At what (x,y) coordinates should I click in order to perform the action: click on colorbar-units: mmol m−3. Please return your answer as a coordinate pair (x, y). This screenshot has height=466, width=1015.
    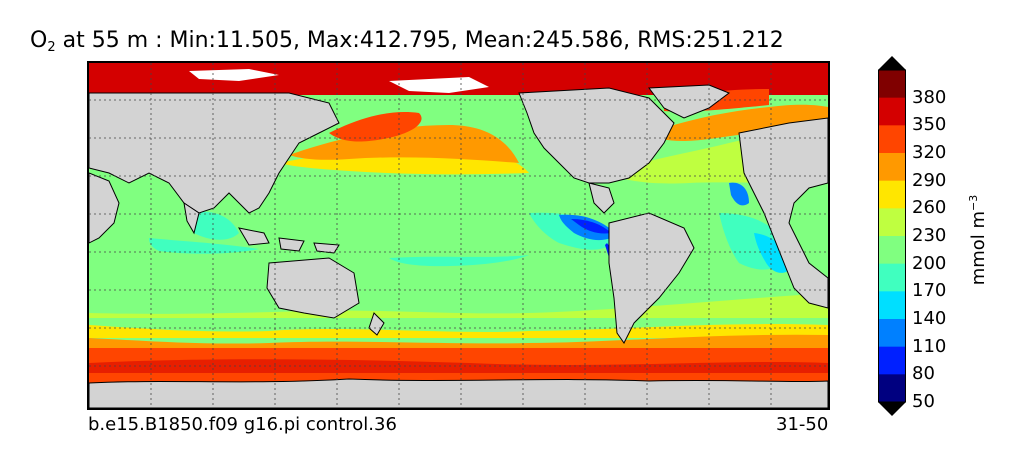
    Looking at the image, I should click on (978, 240).